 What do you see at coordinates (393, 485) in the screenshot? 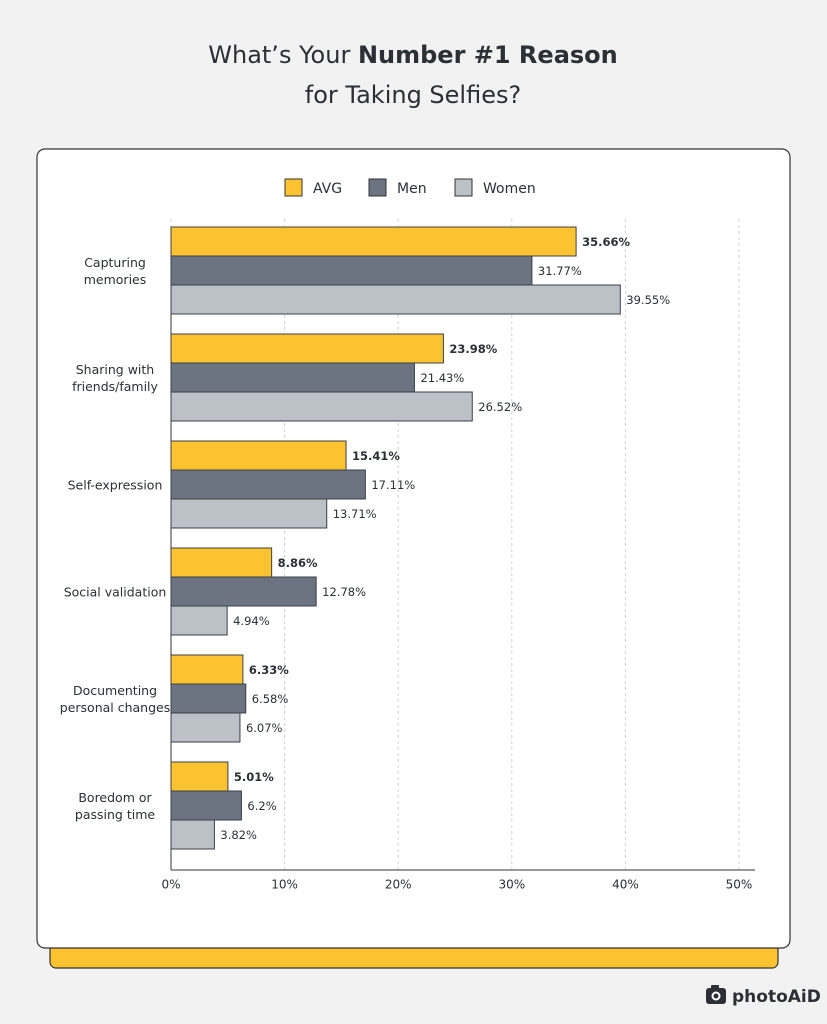
I see `value-label: 17.11%` at bounding box center [393, 485].